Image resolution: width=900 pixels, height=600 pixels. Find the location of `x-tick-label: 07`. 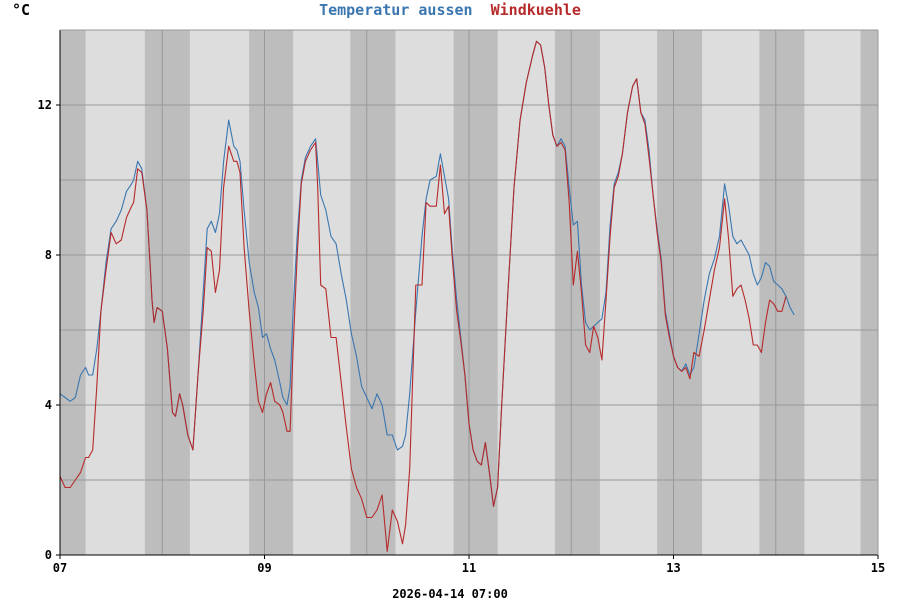

x-tick-label: 07 is located at coordinates (60, 568).